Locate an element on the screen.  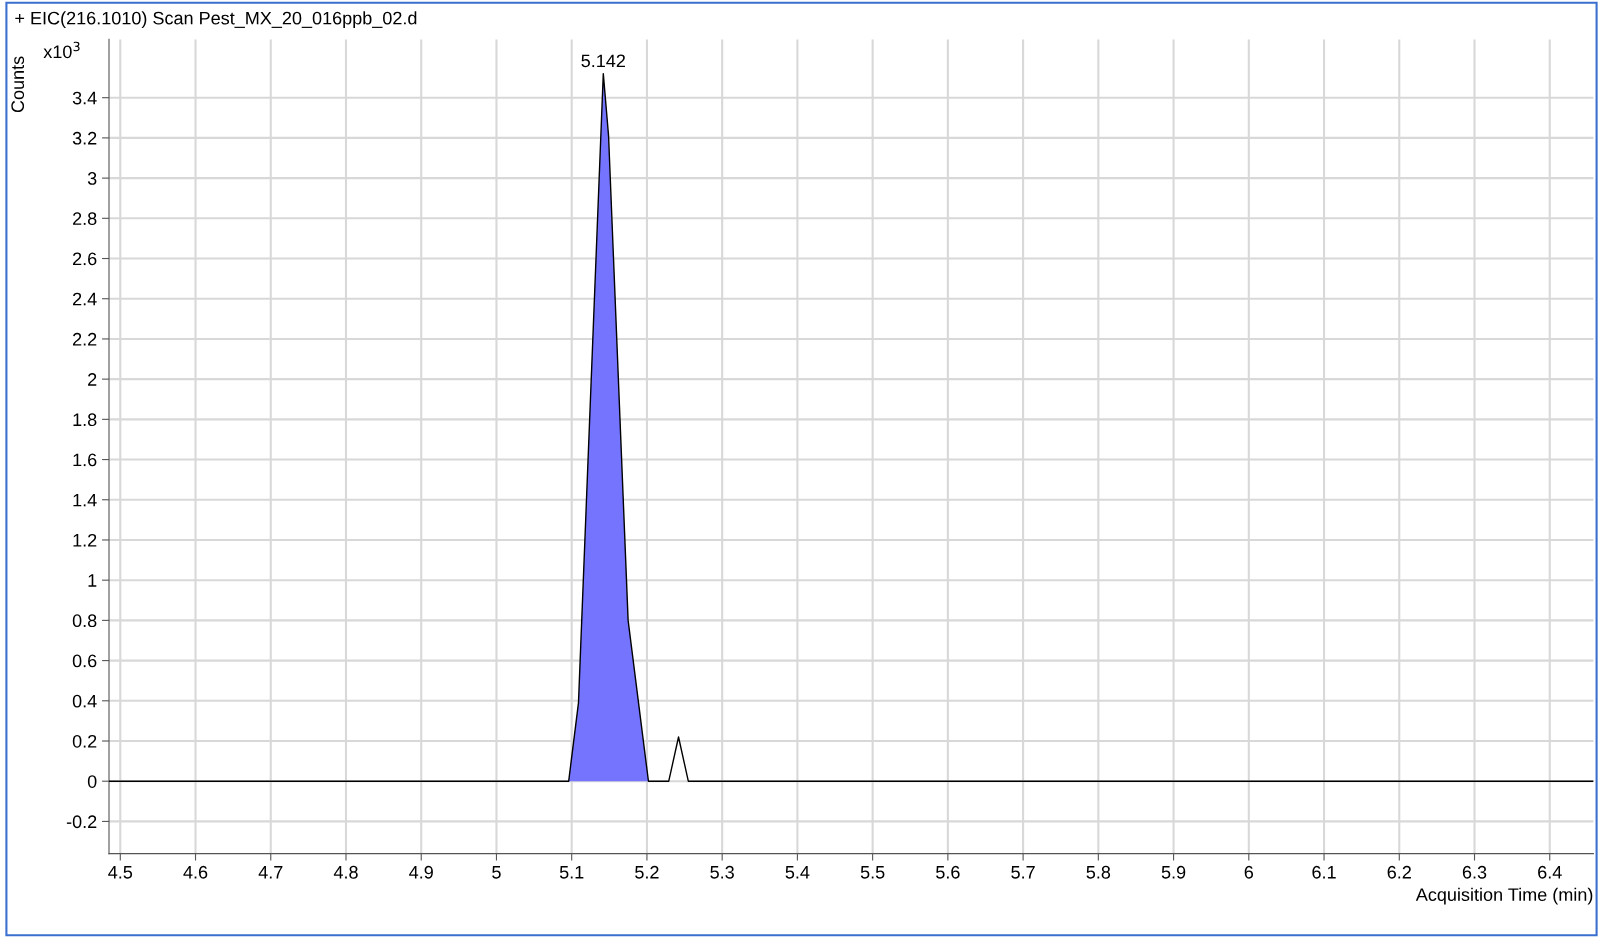
y-tick-label: 3.2 is located at coordinates (84, 138).